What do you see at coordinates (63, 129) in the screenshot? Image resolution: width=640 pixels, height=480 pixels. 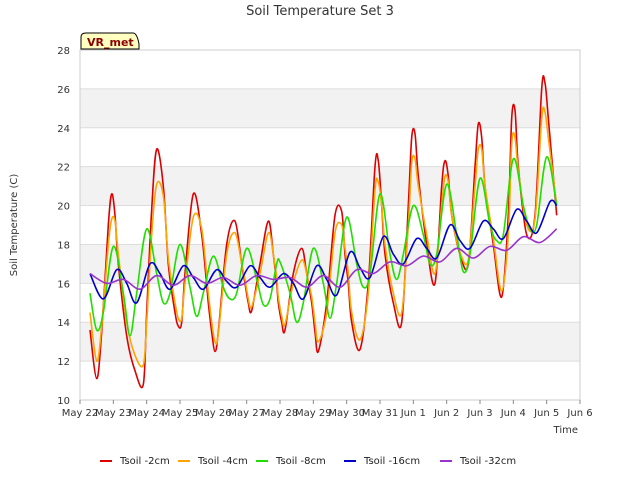 I see `y-tick-label: 24` at bounding box center [63, 129].